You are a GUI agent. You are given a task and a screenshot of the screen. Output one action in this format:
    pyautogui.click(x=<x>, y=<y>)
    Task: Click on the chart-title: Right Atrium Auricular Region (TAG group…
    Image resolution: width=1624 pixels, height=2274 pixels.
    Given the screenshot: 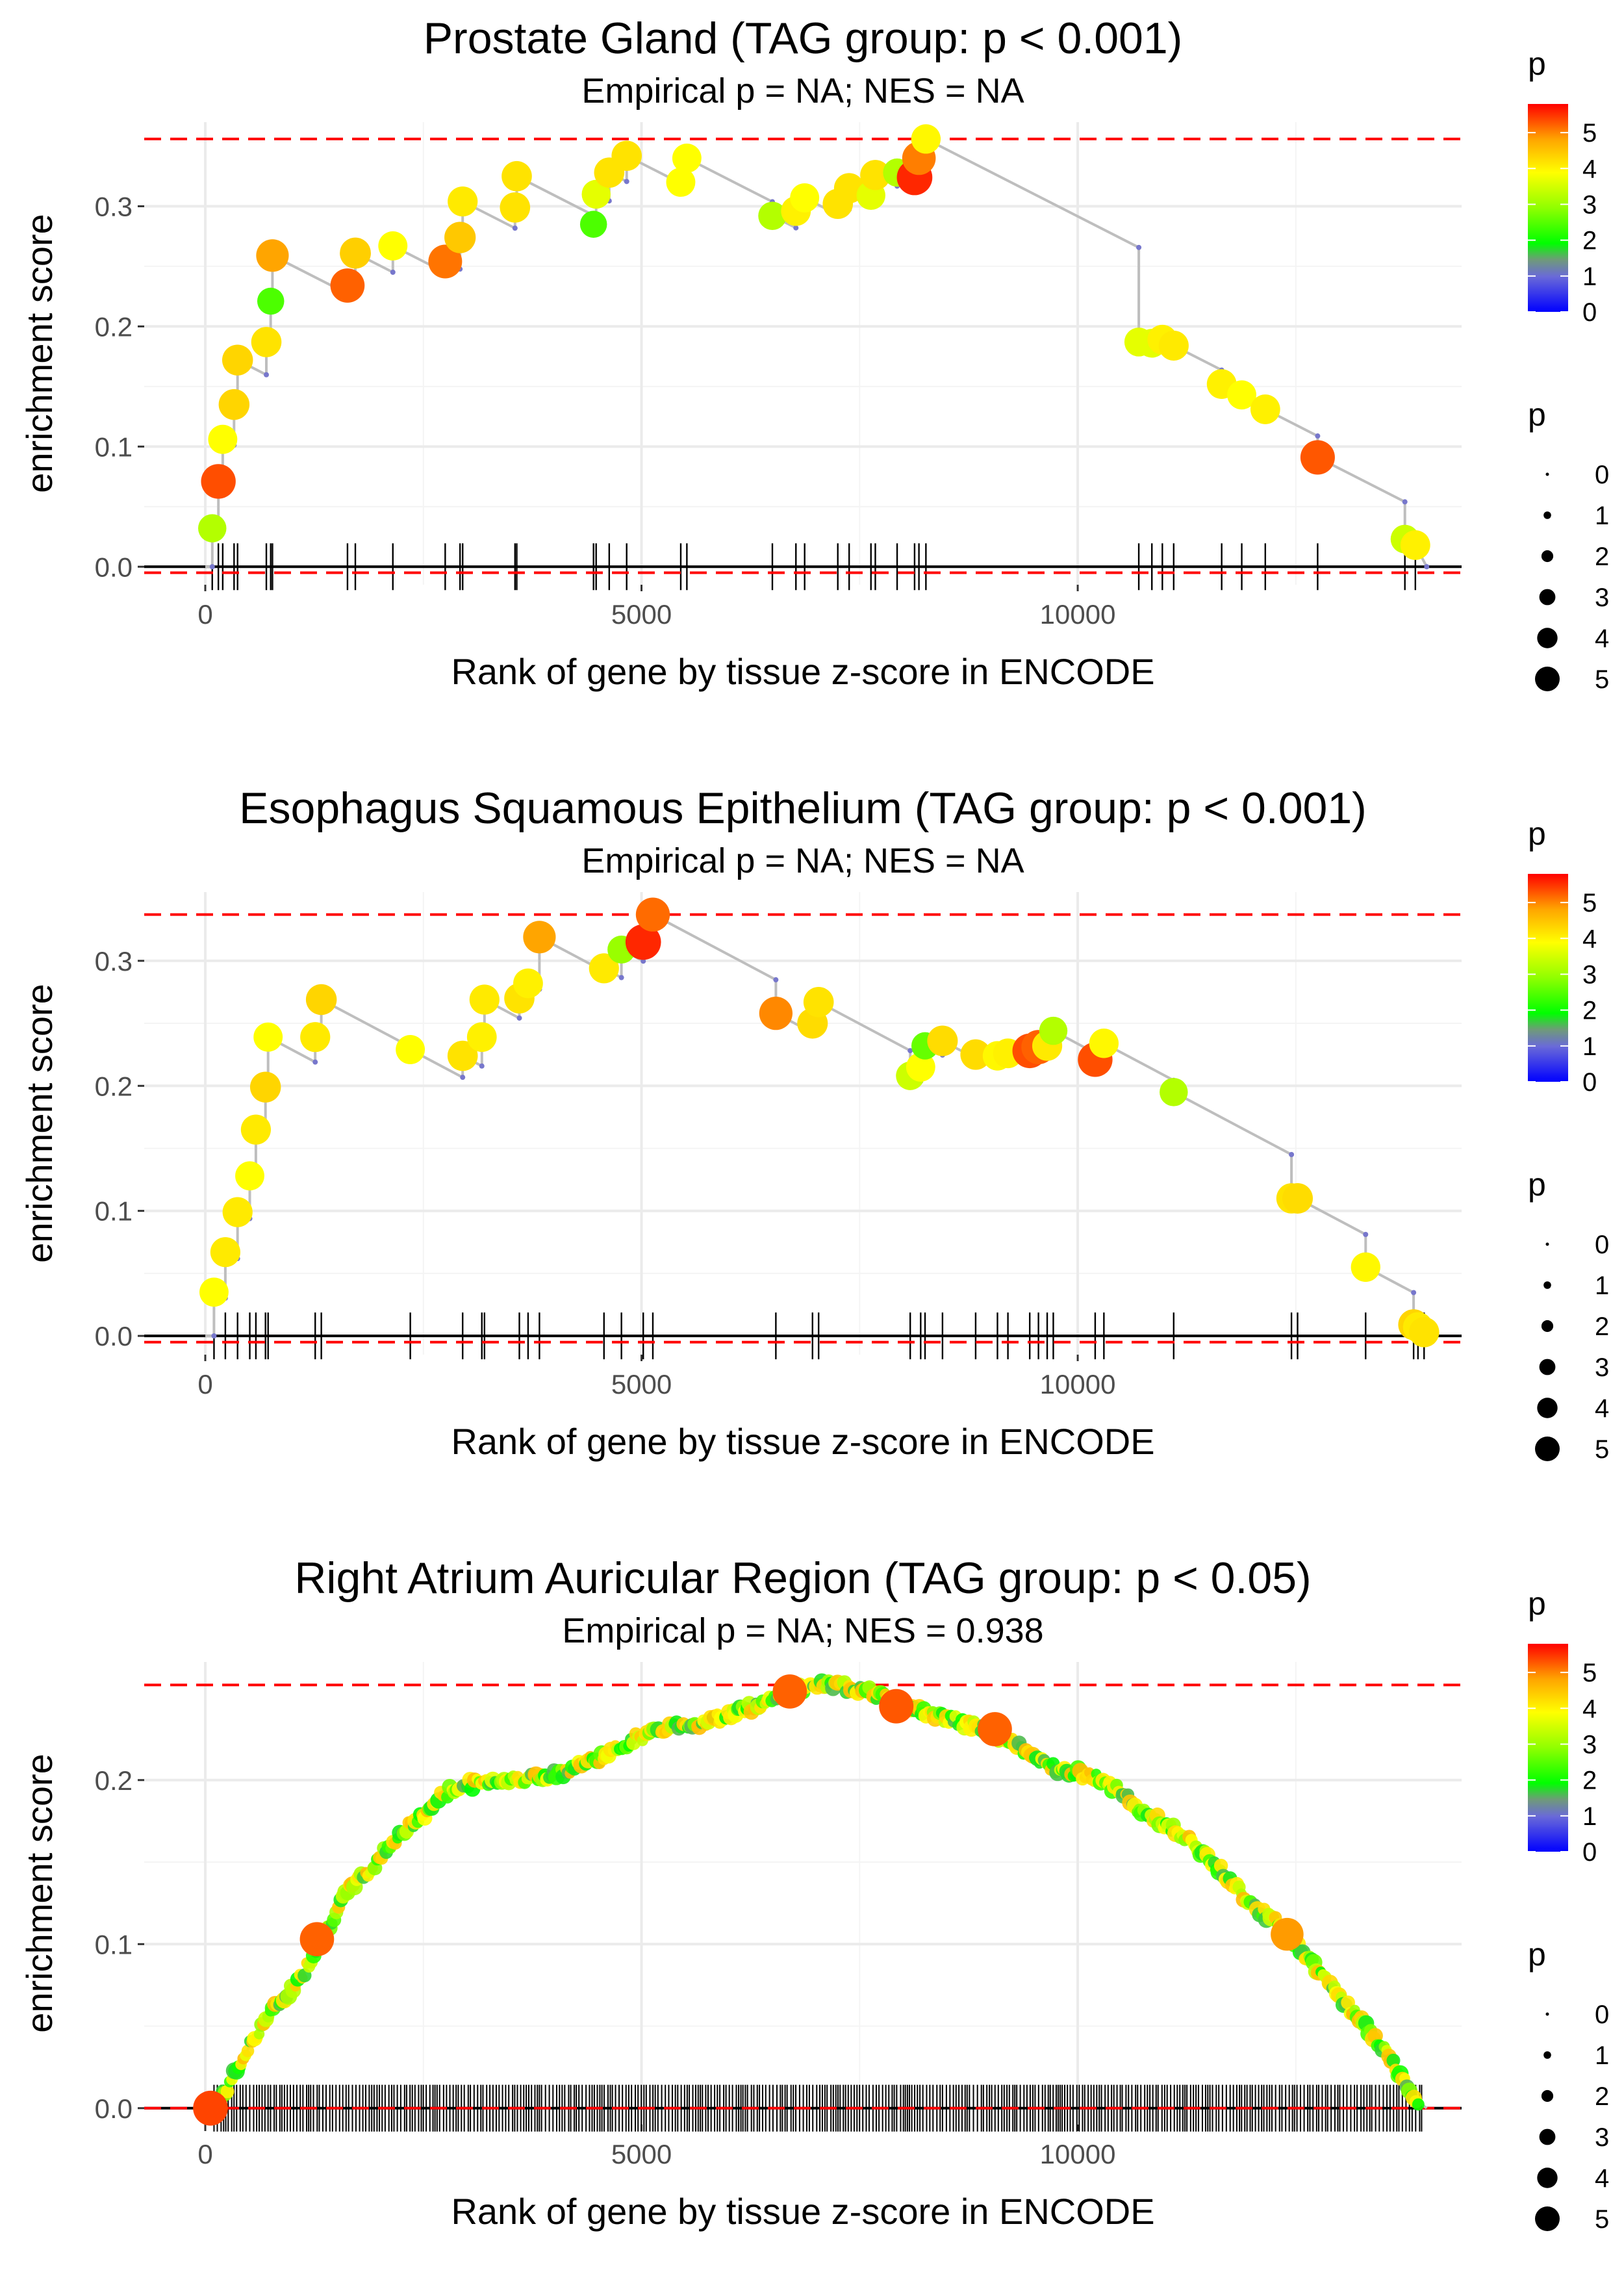 What is the action you would take?
    pyautogui.click(x=802, y=1578)
    